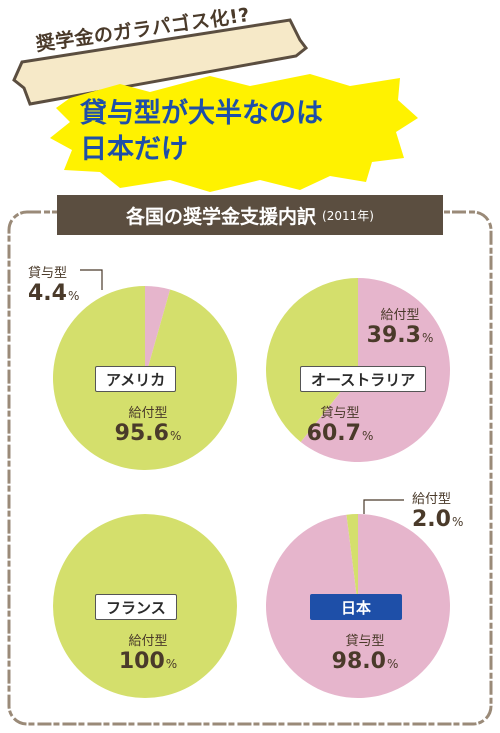  Describe the element at coordinates (91, 279) in the screenshot. I see `leader-usa-taiyo` at that location.